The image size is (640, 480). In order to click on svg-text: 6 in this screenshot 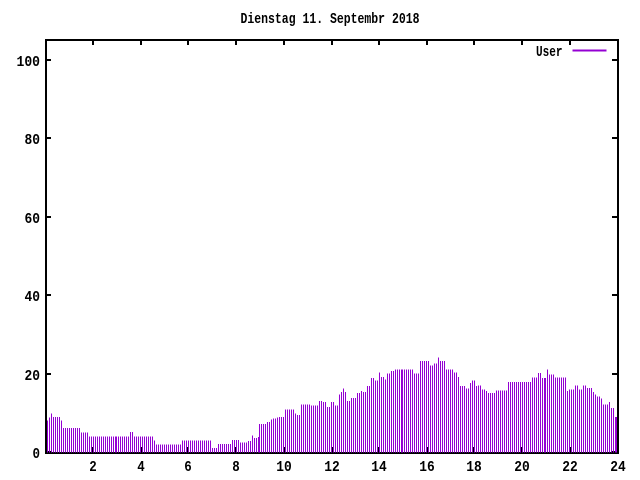, I will do `click(188, 467)`.